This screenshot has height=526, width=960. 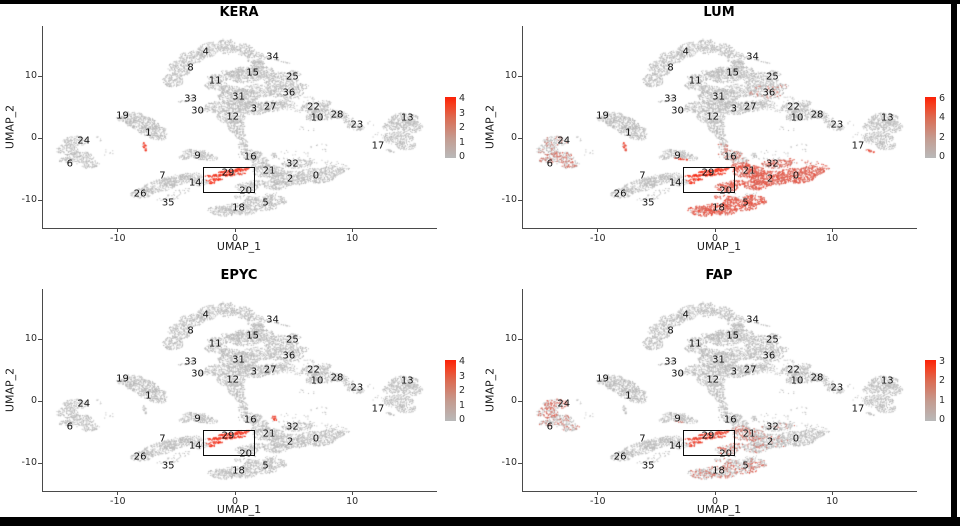 I want to click on x-axis-line, so click(x=719, y=229).